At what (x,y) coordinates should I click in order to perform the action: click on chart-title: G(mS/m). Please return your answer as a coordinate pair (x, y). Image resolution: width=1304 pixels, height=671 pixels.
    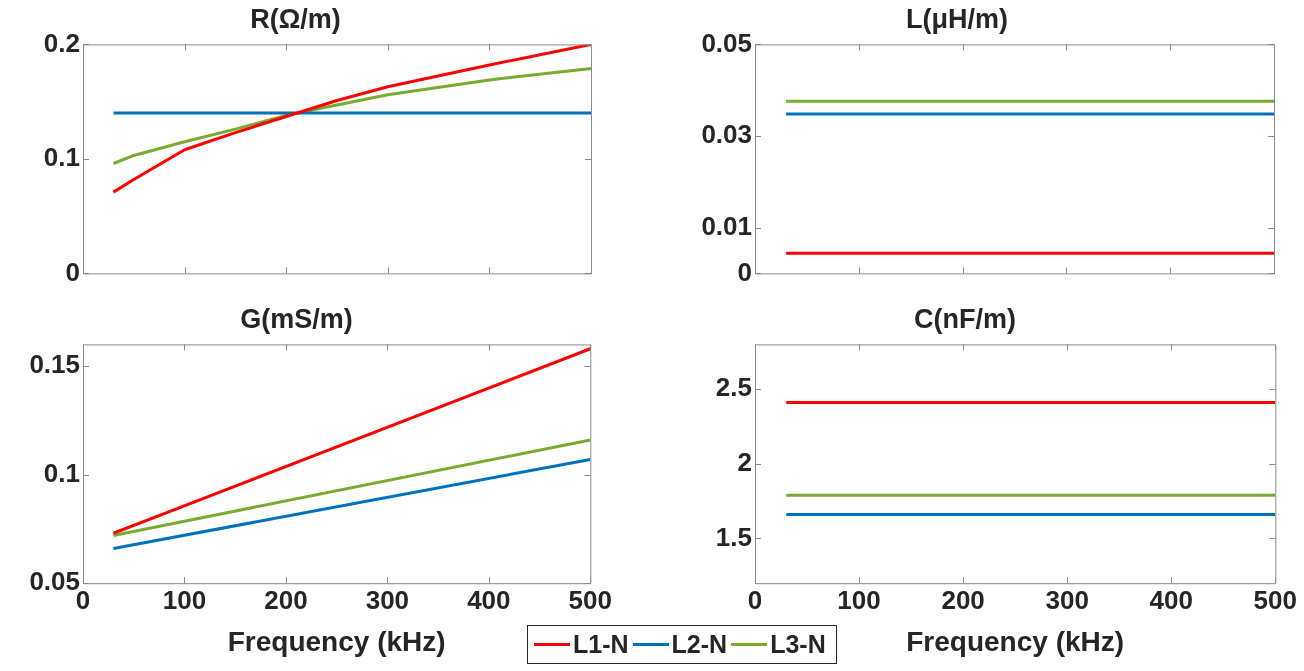
    Looking at the image, I should click on (296, 318).